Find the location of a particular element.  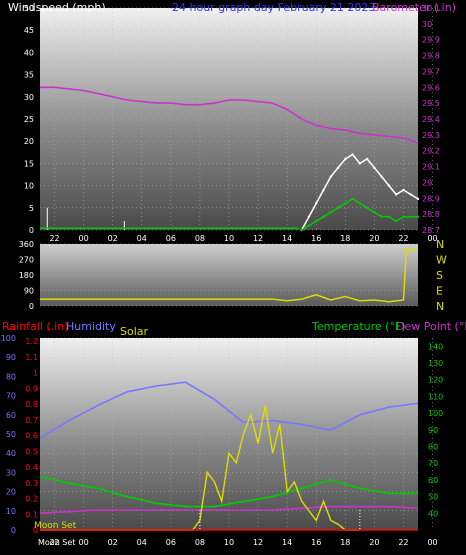

weather-x-tick-label: 10 is located at coordinates (229, 542).